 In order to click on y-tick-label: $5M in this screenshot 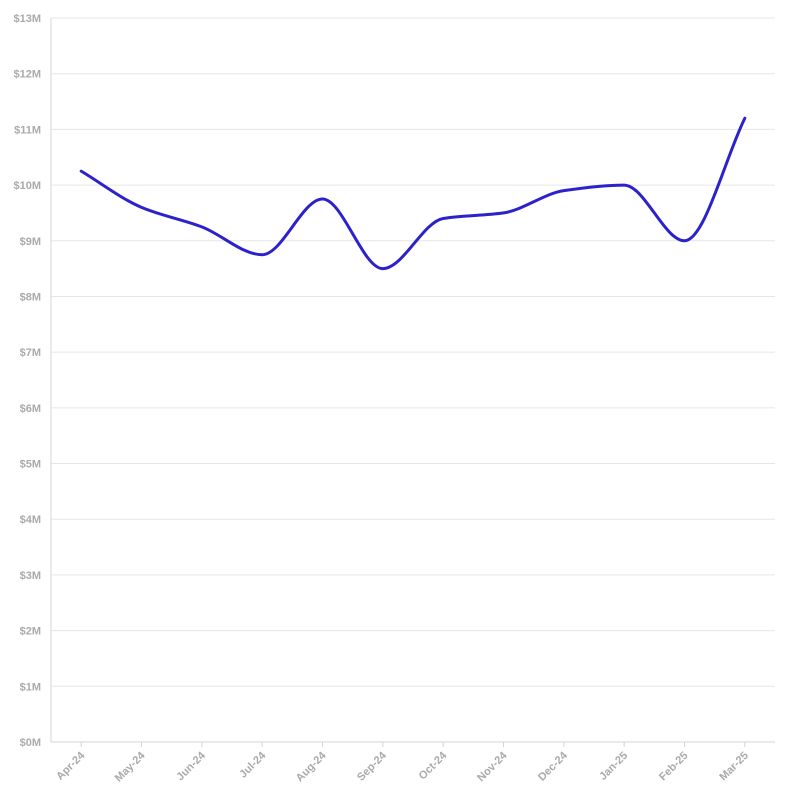, I will do `click(30, 465)`.